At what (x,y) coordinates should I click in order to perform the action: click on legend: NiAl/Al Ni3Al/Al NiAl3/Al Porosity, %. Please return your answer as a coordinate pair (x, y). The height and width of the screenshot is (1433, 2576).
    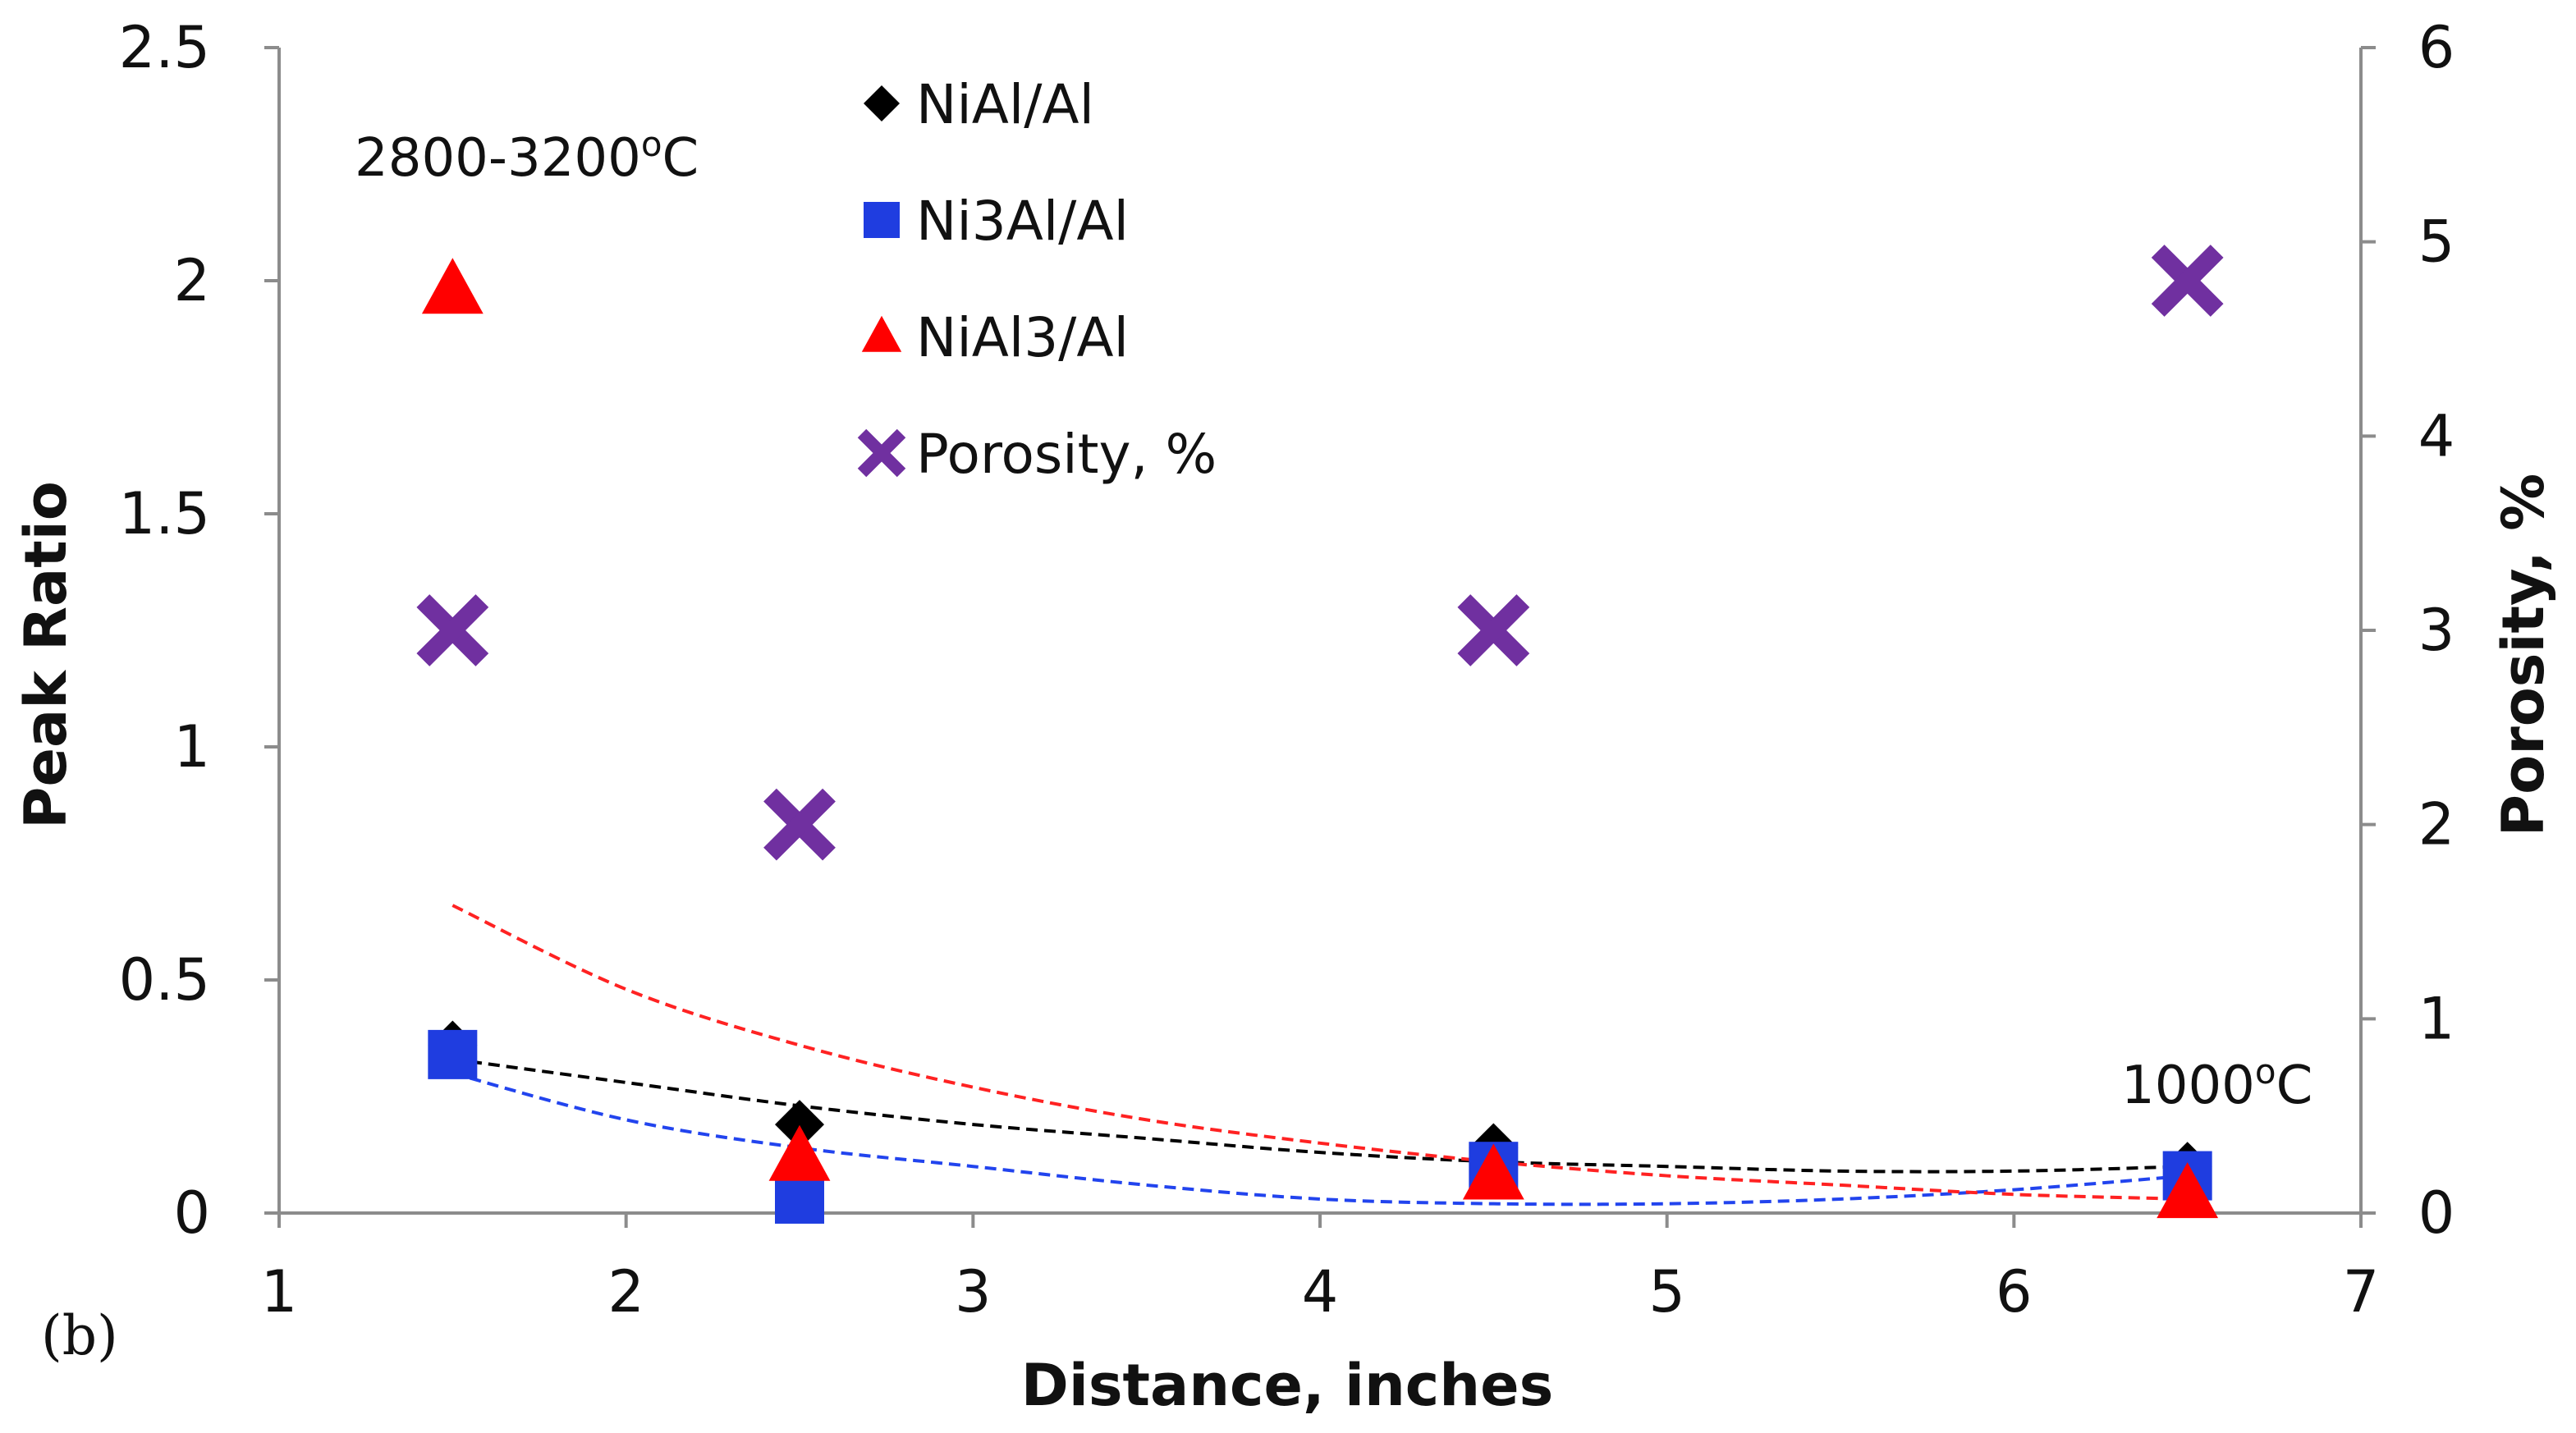
    Looking at the image, I should click on (1037, 279).